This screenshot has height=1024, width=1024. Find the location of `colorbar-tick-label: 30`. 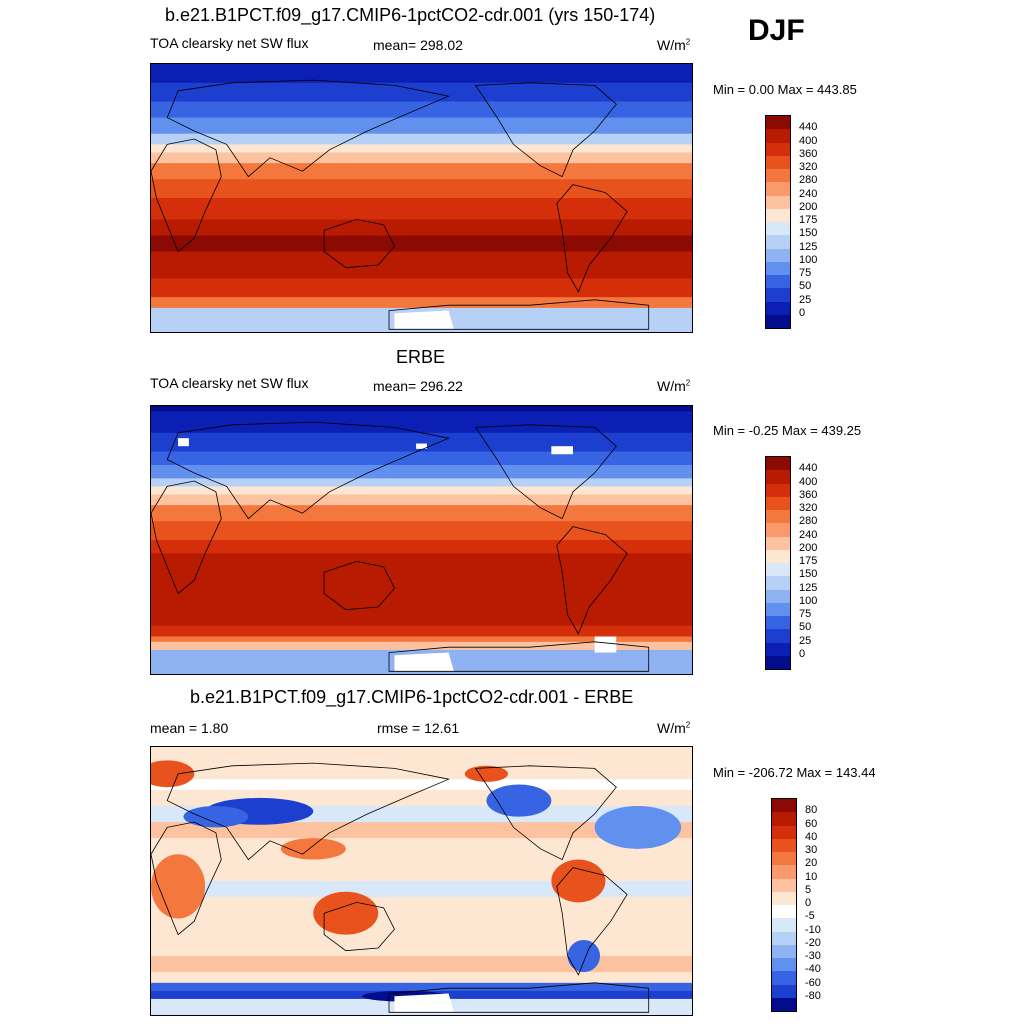

colorbar-tick-label: 30 is located at coordinates (811, 850).